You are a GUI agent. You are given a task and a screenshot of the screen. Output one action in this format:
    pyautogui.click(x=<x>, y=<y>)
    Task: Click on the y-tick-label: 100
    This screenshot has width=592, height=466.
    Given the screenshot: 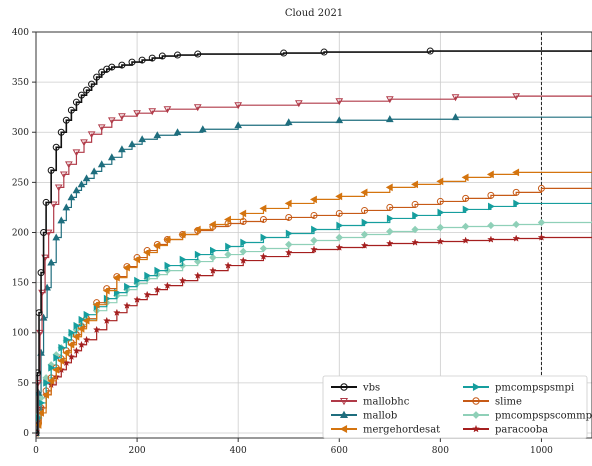 What is the action you would take?
    pyautogui.click(x=20, y=334)
    